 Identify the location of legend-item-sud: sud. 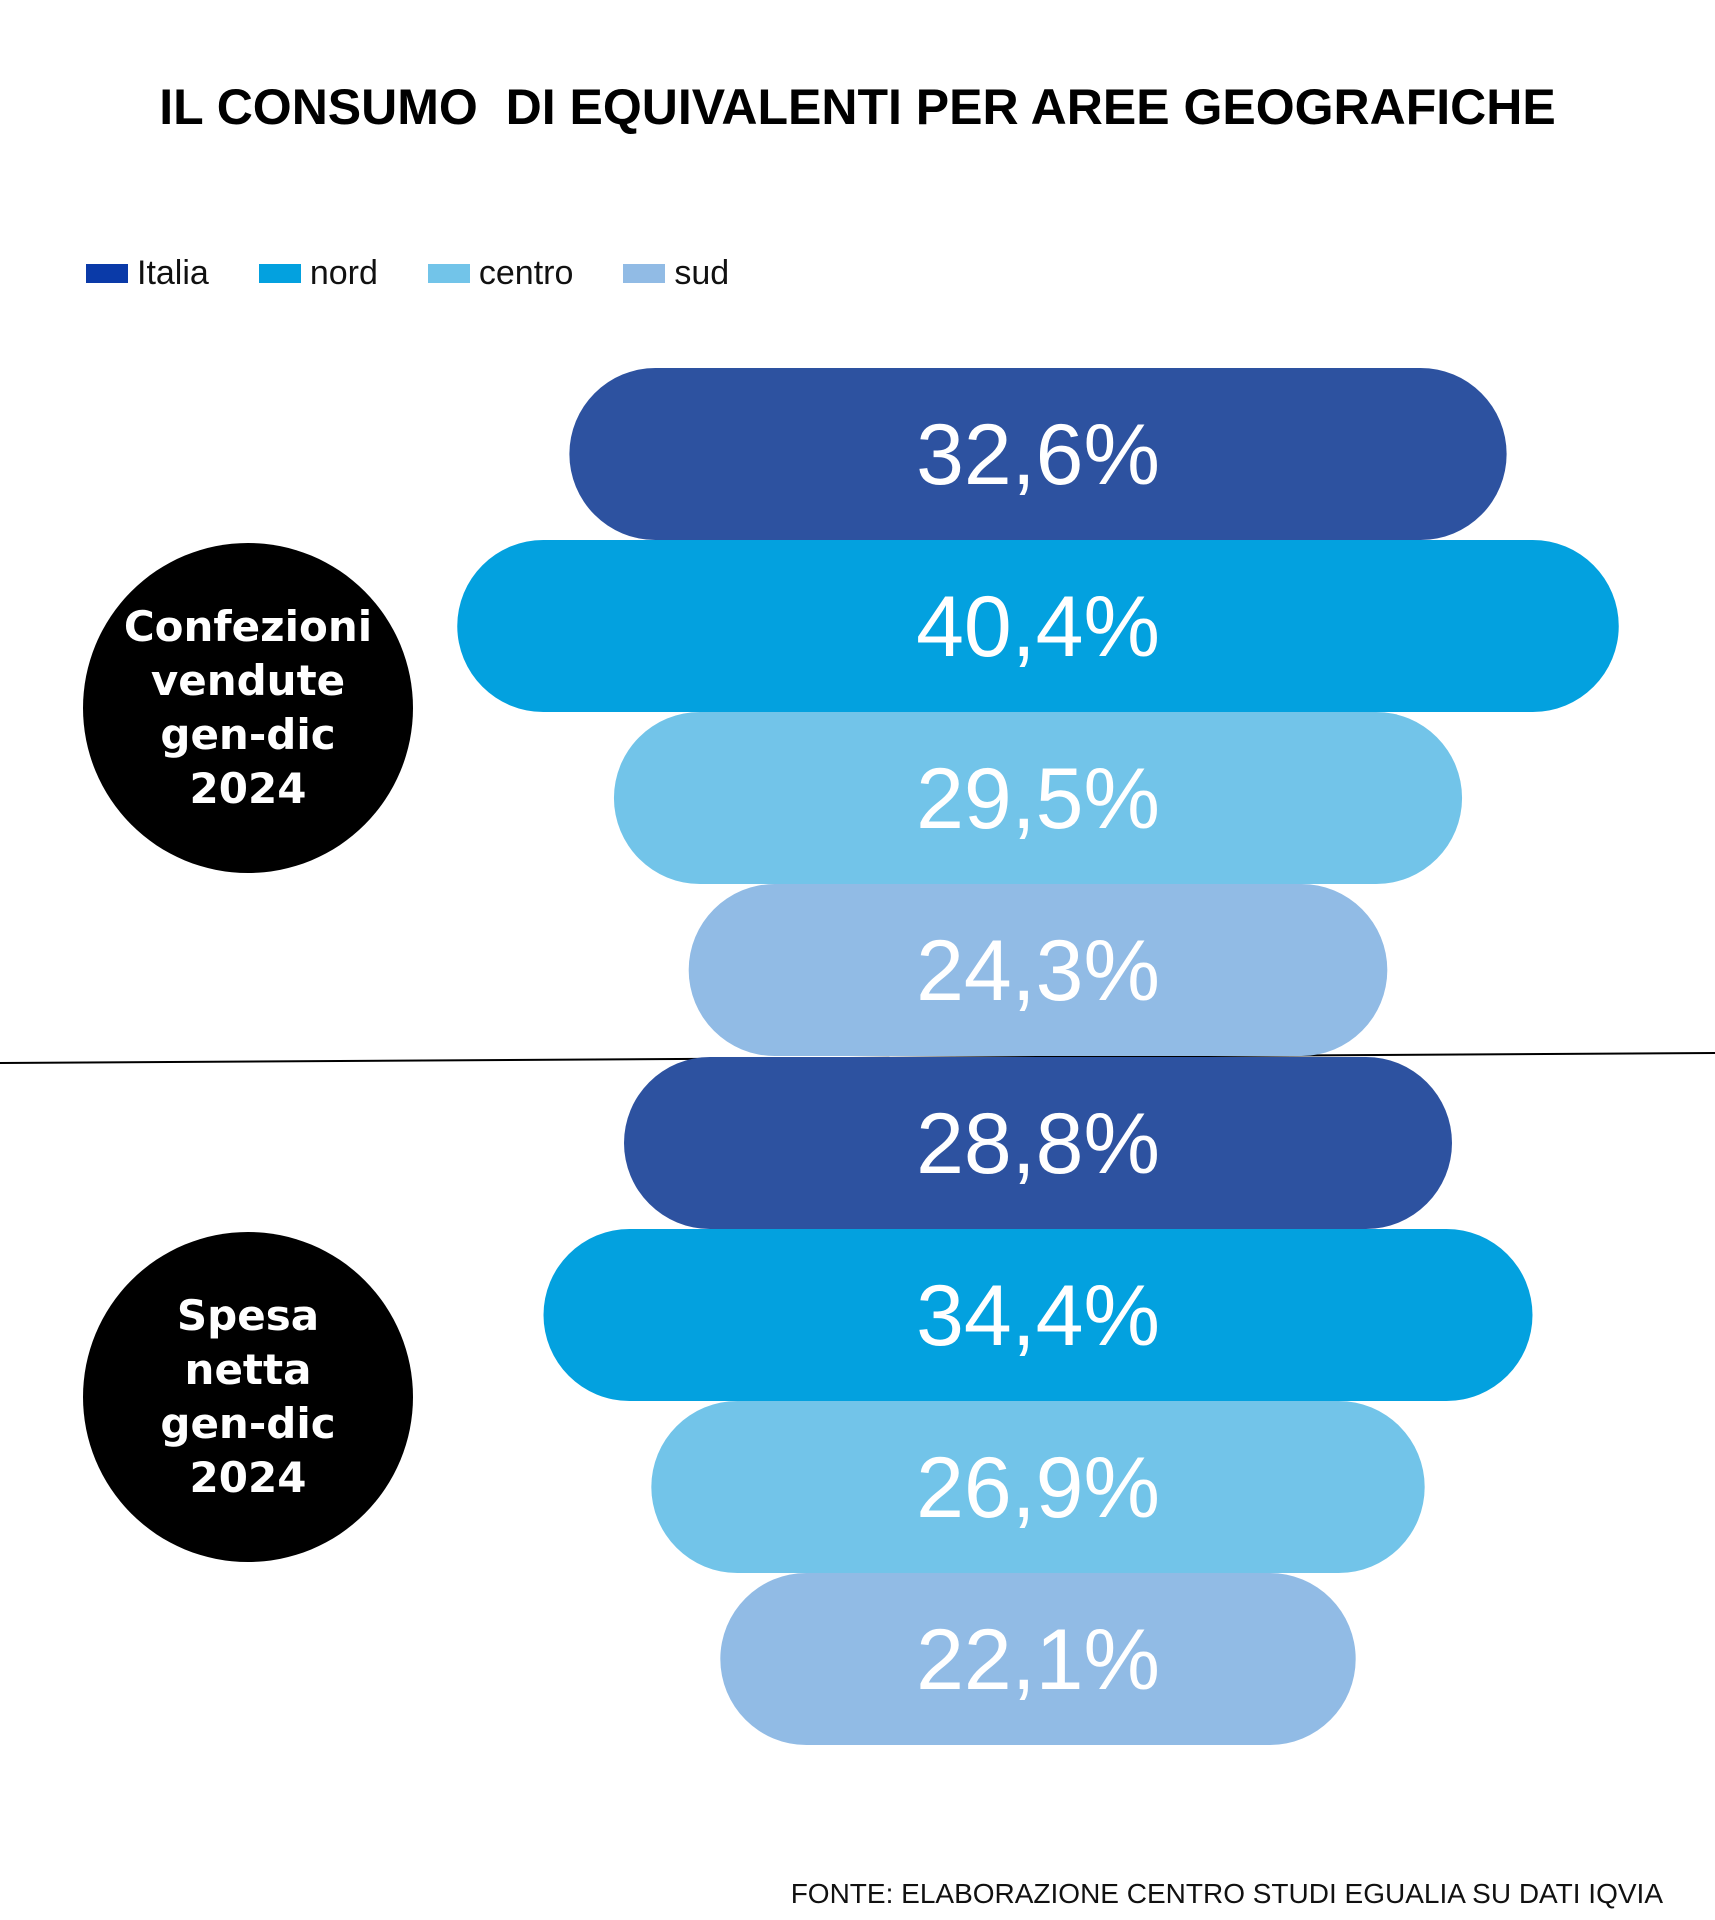
(676, 273).